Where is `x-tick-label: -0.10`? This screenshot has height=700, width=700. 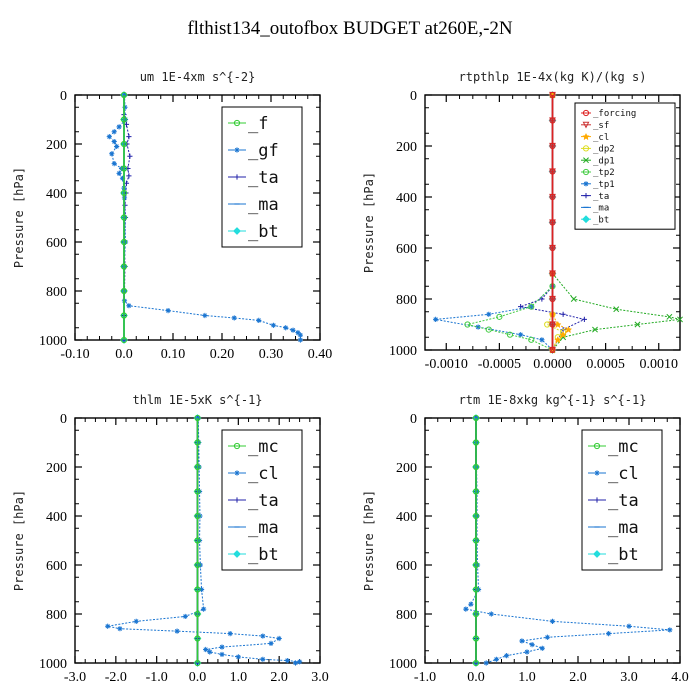 x-tick-label: -0.10 is located at coordinates (74, 354).